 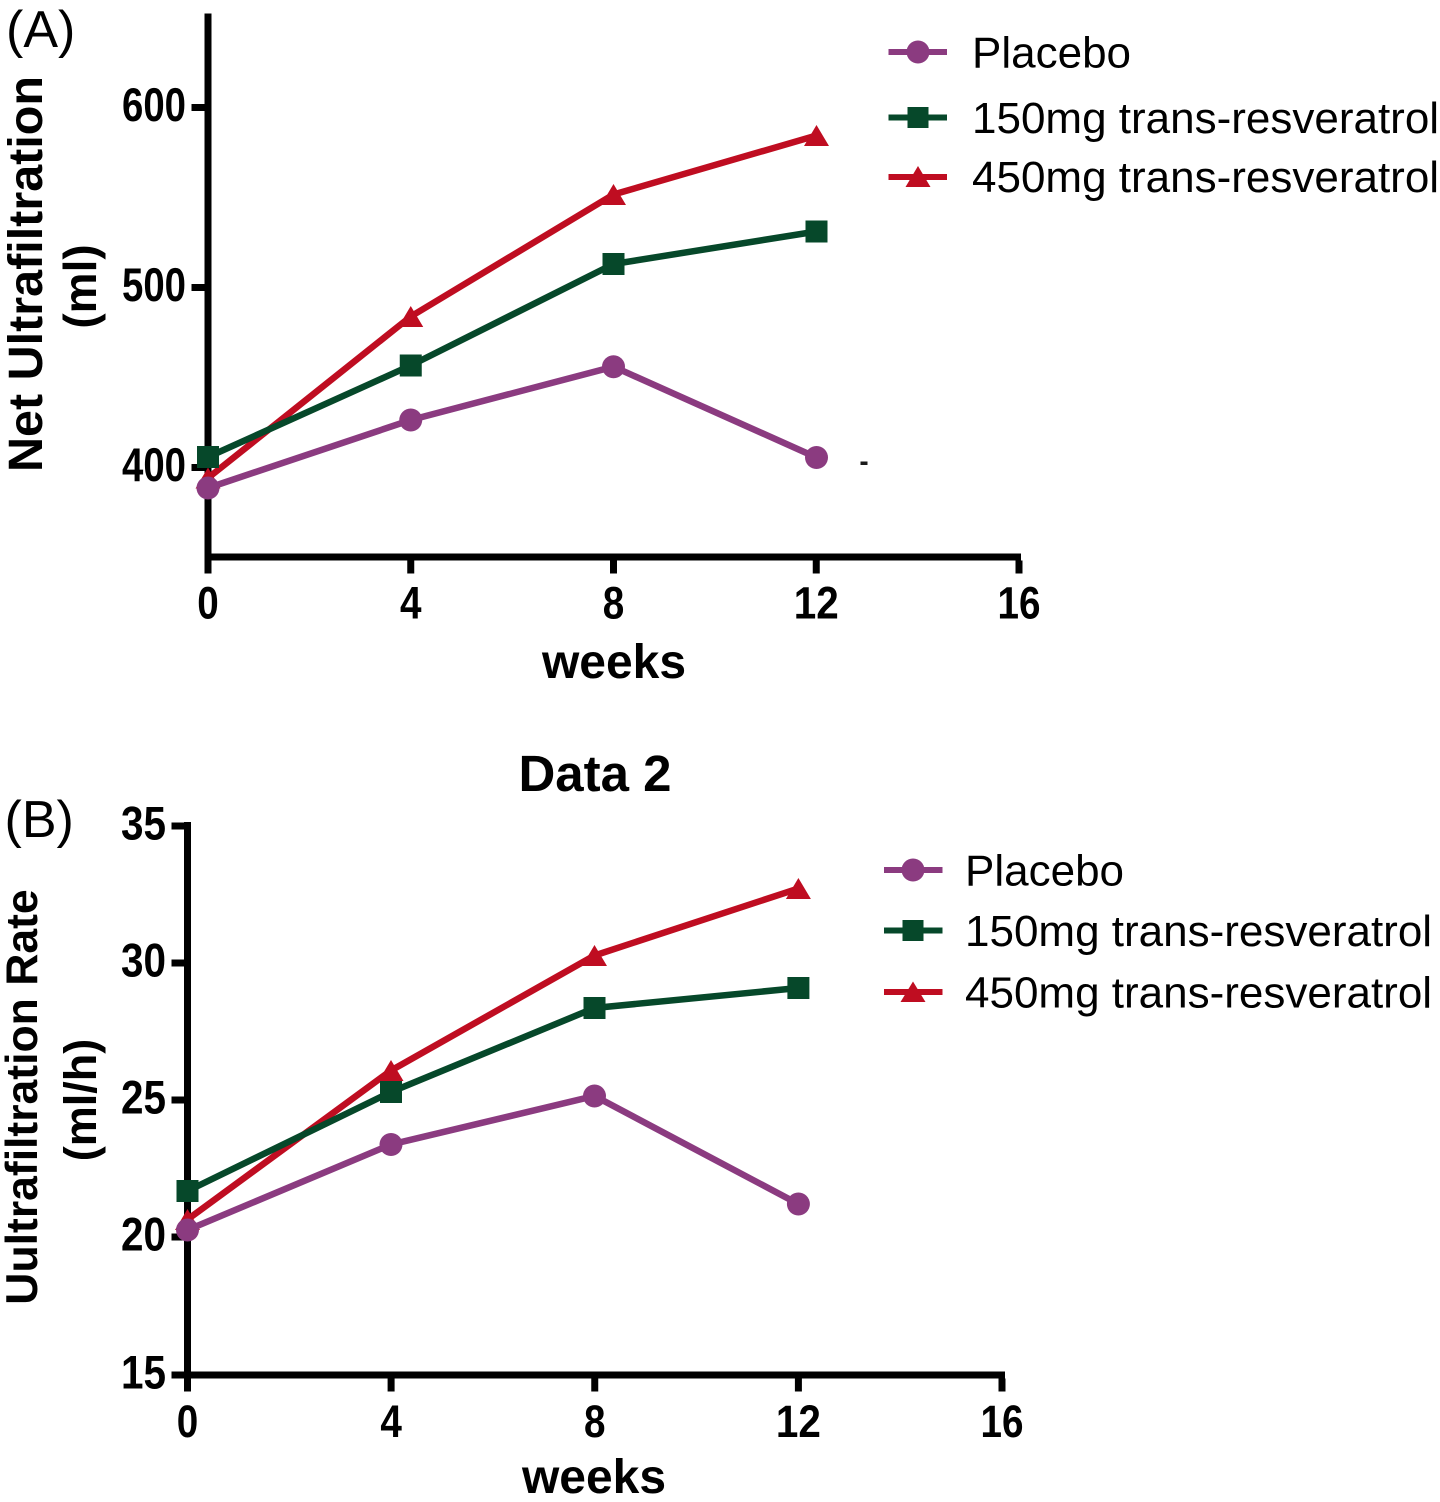 I want to click on svg-text: Uultrafiltration Rate, so click(x=23, y=1096).